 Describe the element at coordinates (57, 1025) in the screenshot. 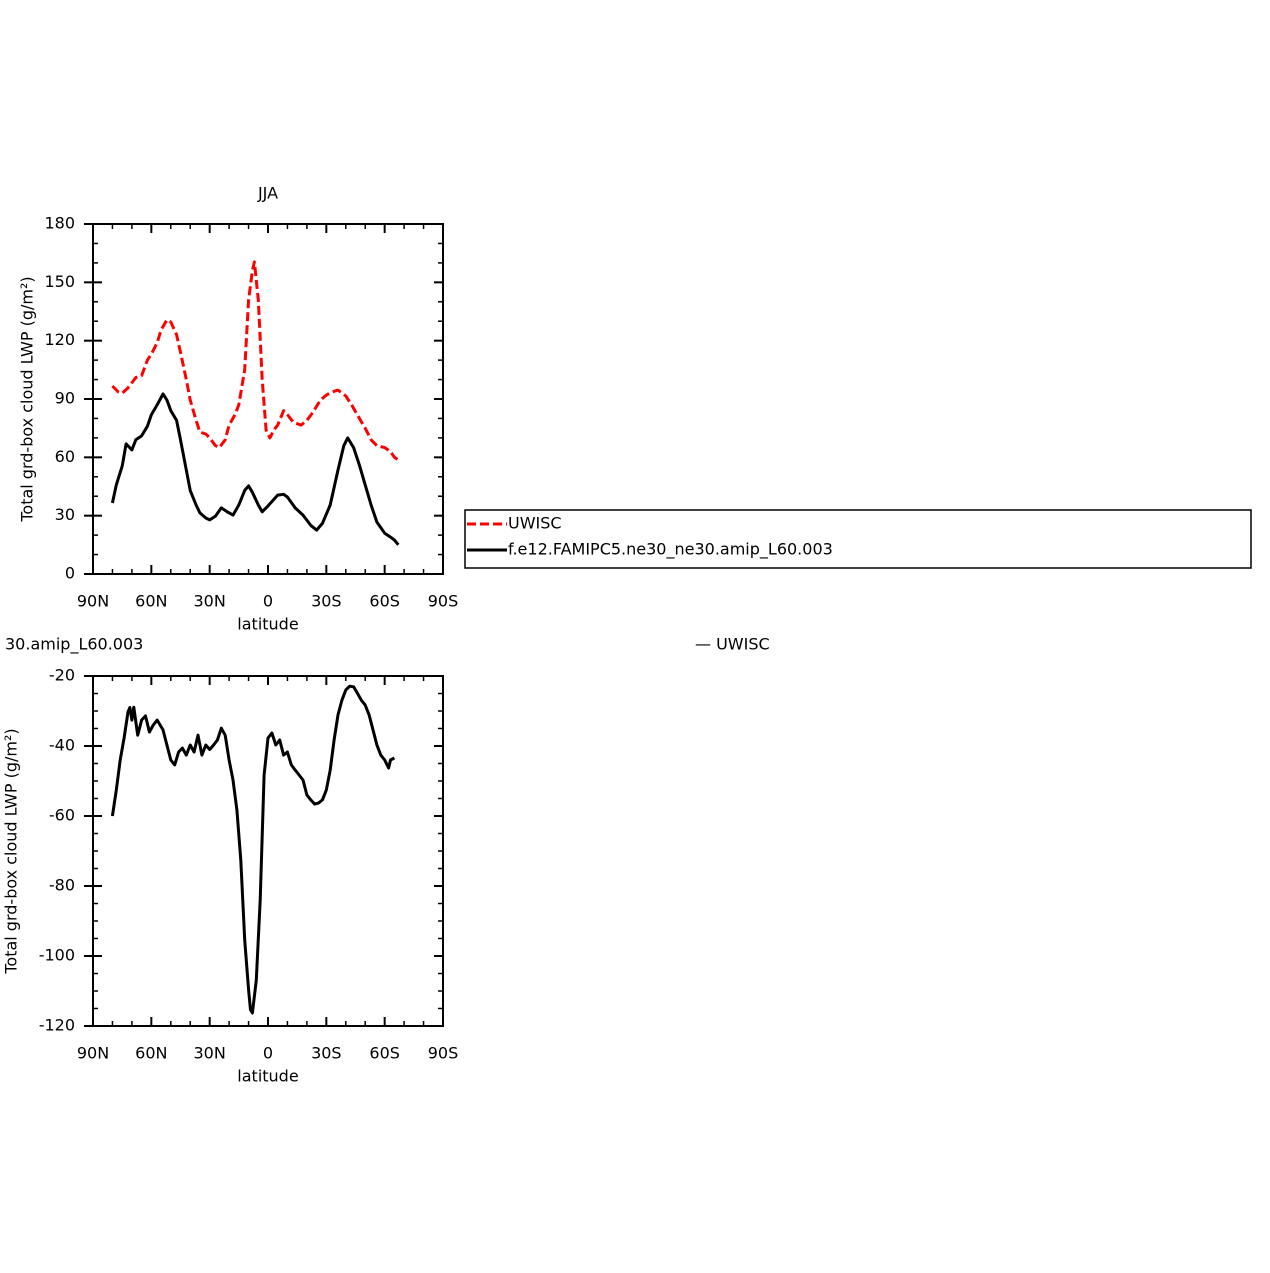

I see `y-tick-label: -120` at that location.